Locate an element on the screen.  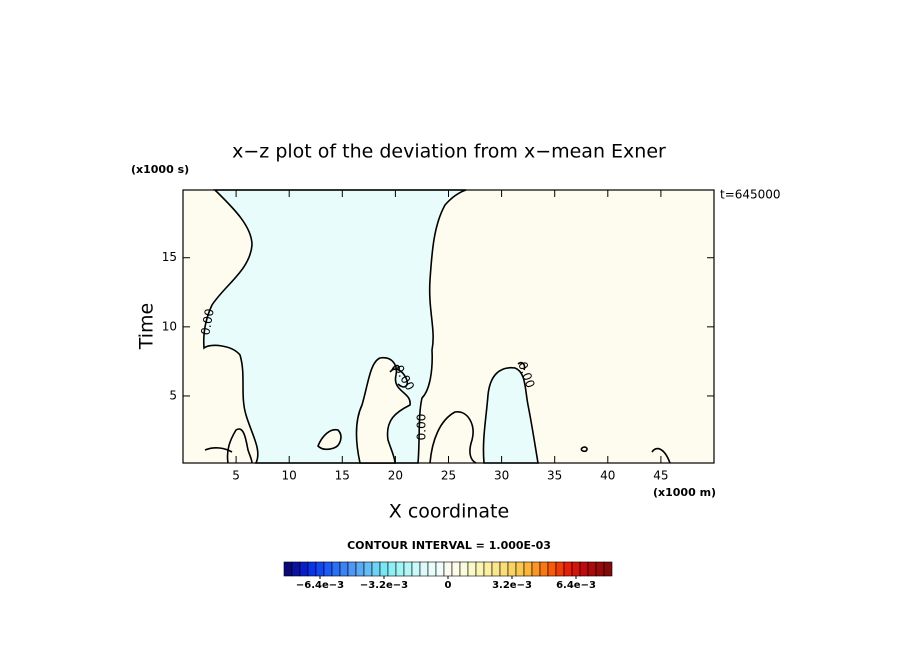
colorbar-tick-label: −6.4e−3 is located at coordinates (320, 585).